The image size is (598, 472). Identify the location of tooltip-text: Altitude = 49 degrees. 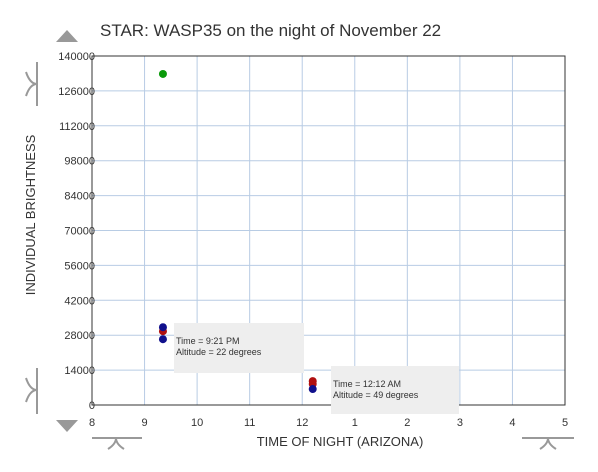
(376, 395).